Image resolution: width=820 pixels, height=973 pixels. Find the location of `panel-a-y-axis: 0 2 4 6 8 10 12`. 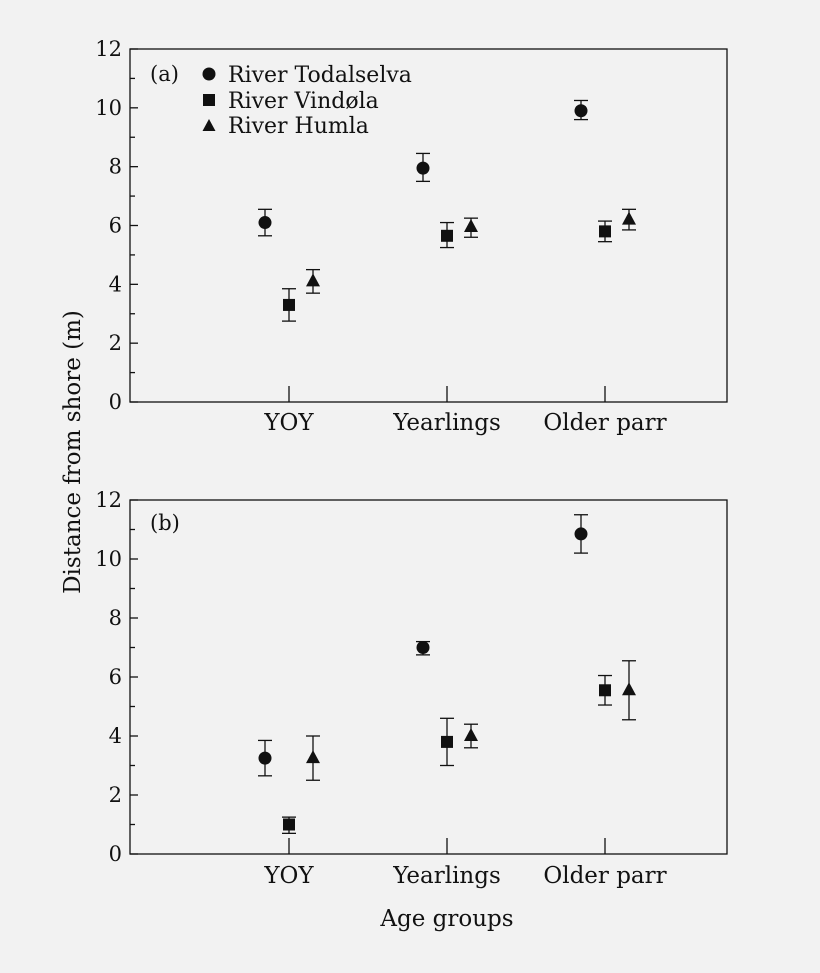

panel-a-y-axis: 0 2 4 6 8 10 12 is located at coordinates (116, 225).